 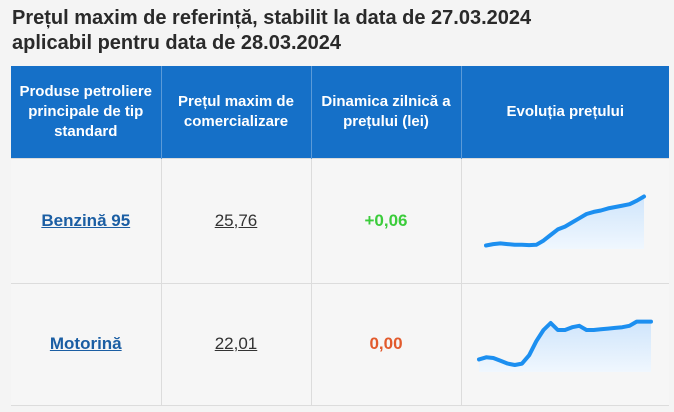 I want to click on change-cell: 0,00, so click(x=386, y=344).